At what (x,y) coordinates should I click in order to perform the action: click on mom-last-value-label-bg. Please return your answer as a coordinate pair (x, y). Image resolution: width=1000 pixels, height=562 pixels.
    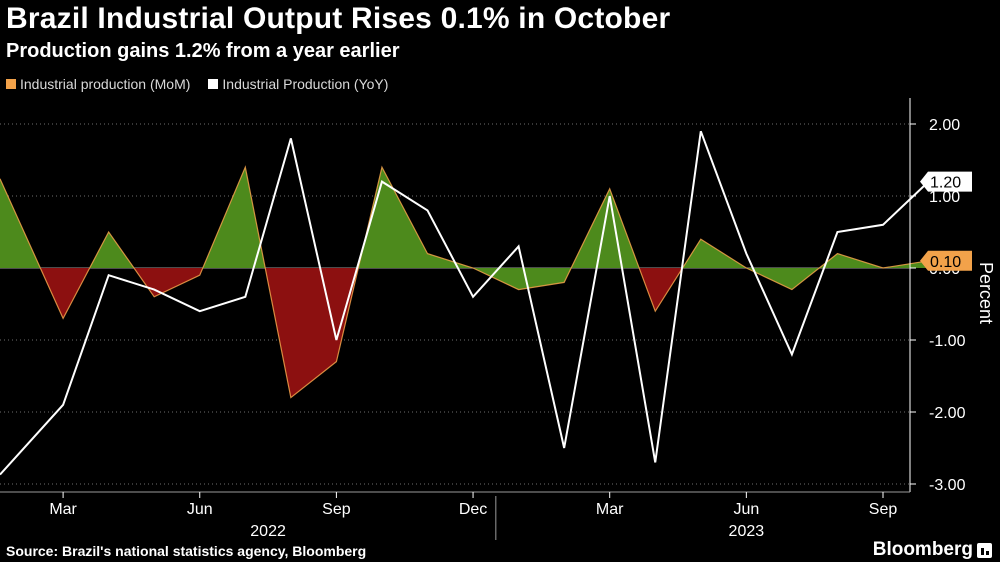
    Looking at the image, I should click on (946, 260).